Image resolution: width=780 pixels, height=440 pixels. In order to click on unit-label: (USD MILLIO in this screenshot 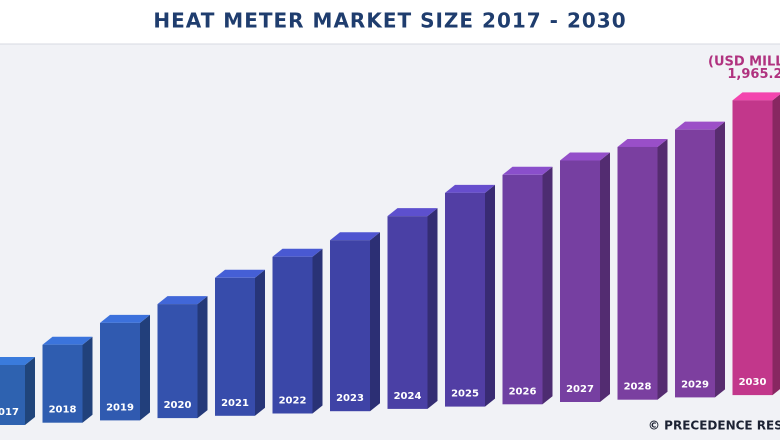, I will do `click(744, 62)`.